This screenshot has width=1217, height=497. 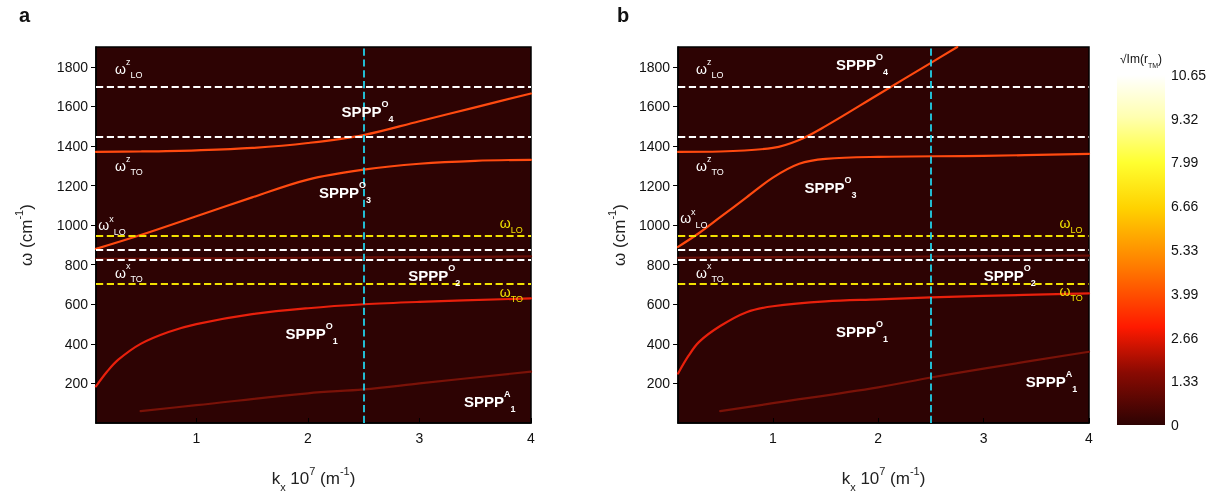 I want to click on color-bar-label: 3.99, so click(x=1185, y=293).